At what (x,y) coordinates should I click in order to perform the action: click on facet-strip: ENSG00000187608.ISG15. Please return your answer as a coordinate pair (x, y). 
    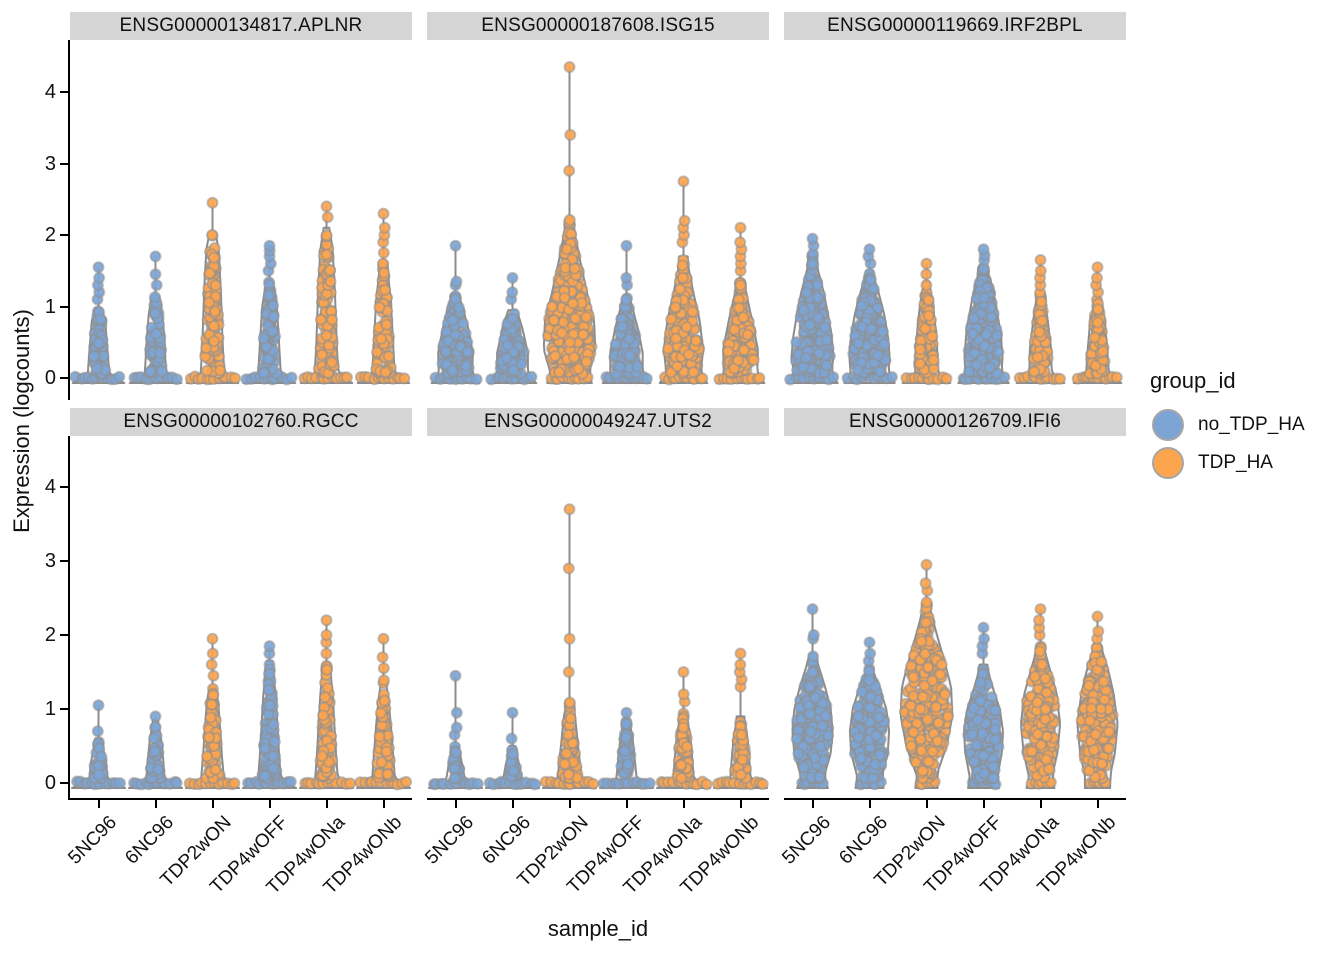
    Looking at the image, I should click on (598, 26).